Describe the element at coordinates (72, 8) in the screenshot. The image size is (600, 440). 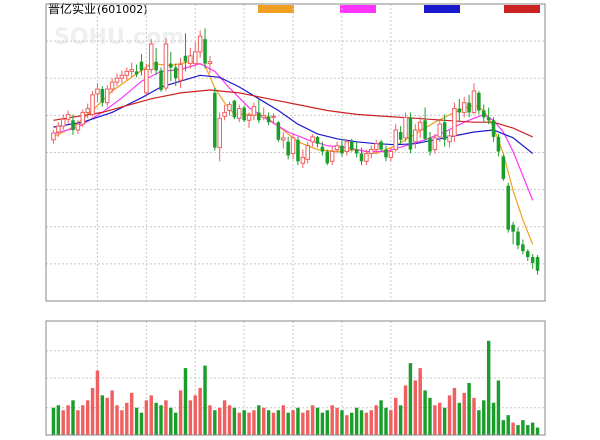
I see `stock-name: 晋亿实业` at that location.